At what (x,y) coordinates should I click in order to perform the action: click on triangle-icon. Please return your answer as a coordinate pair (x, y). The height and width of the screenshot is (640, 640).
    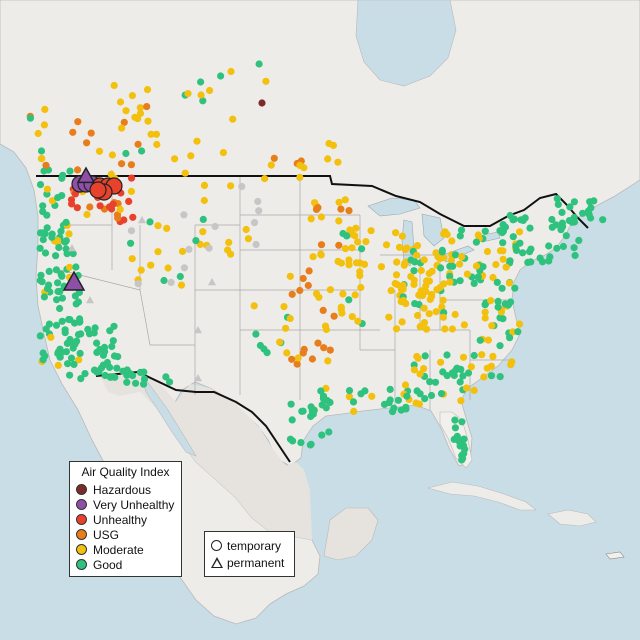
    Looking at the image, I should click on (217, 562).